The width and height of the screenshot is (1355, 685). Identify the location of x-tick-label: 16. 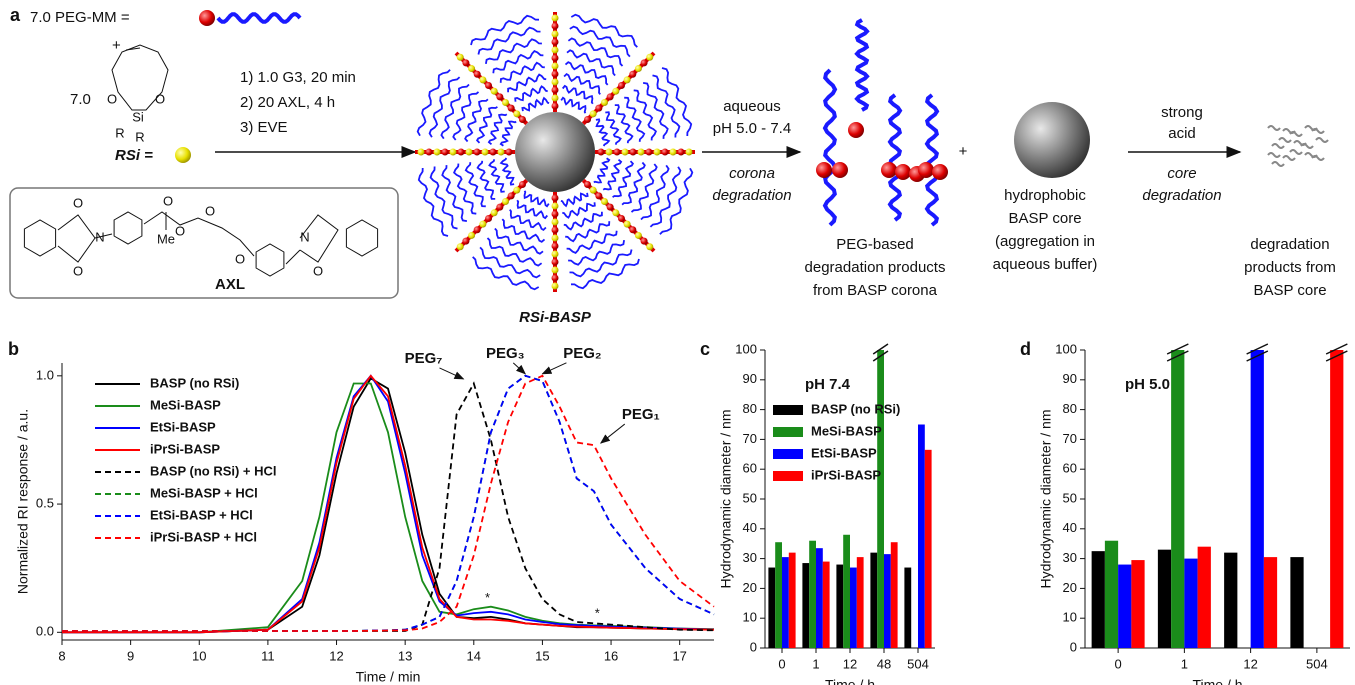
(611, 655).